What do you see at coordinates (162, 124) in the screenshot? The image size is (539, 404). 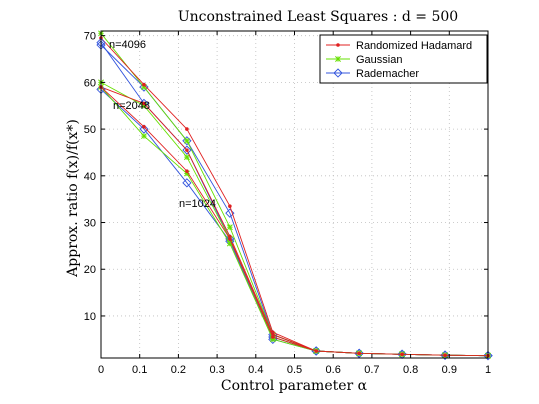 I see `group-labels: n=4096 n=2048 n=1024` at bounding box center [162, 124].